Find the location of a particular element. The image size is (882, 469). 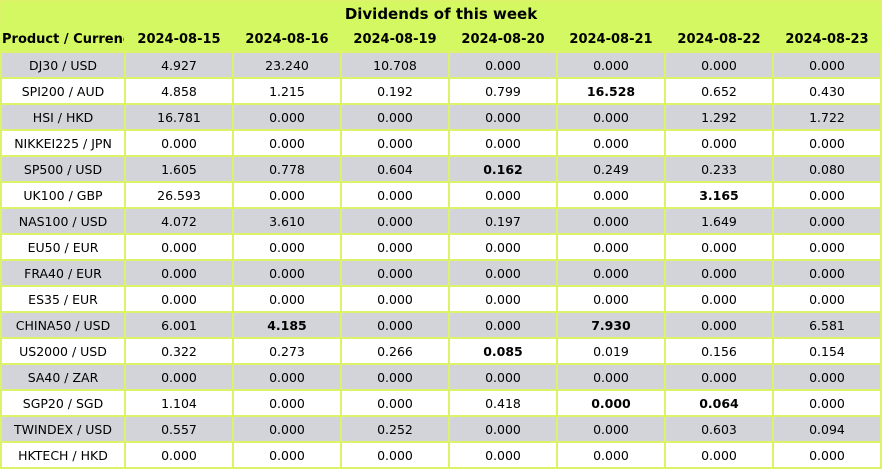

dividend-value-cell: 1.649 is located at coordinates (719, 221).